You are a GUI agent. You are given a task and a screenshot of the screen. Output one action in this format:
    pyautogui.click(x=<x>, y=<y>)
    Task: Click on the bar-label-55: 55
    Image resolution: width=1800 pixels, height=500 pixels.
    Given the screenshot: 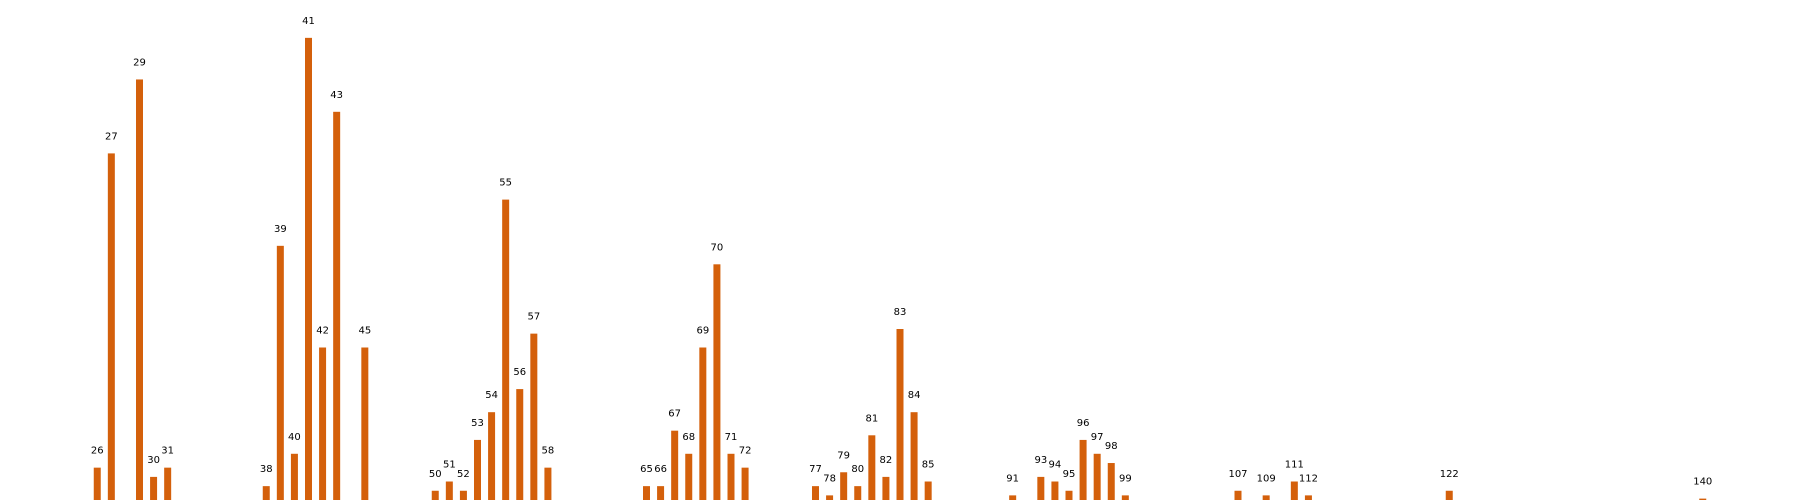 What is the action you would take?
    pyautogui.click(x=505, y=183)
    